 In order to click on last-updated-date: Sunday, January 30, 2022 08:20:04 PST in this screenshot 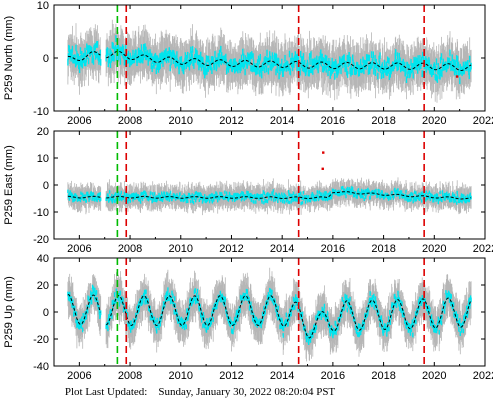, I will do `click(247, 392)`.